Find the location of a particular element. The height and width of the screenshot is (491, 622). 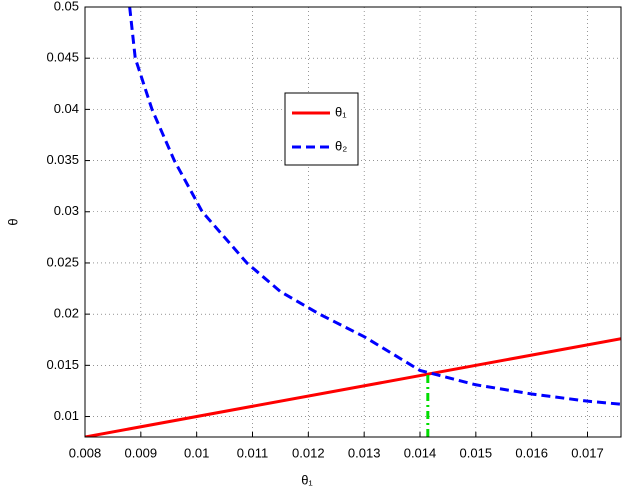

y-tick-label: 0.045 is located at coordinates (62, 57).